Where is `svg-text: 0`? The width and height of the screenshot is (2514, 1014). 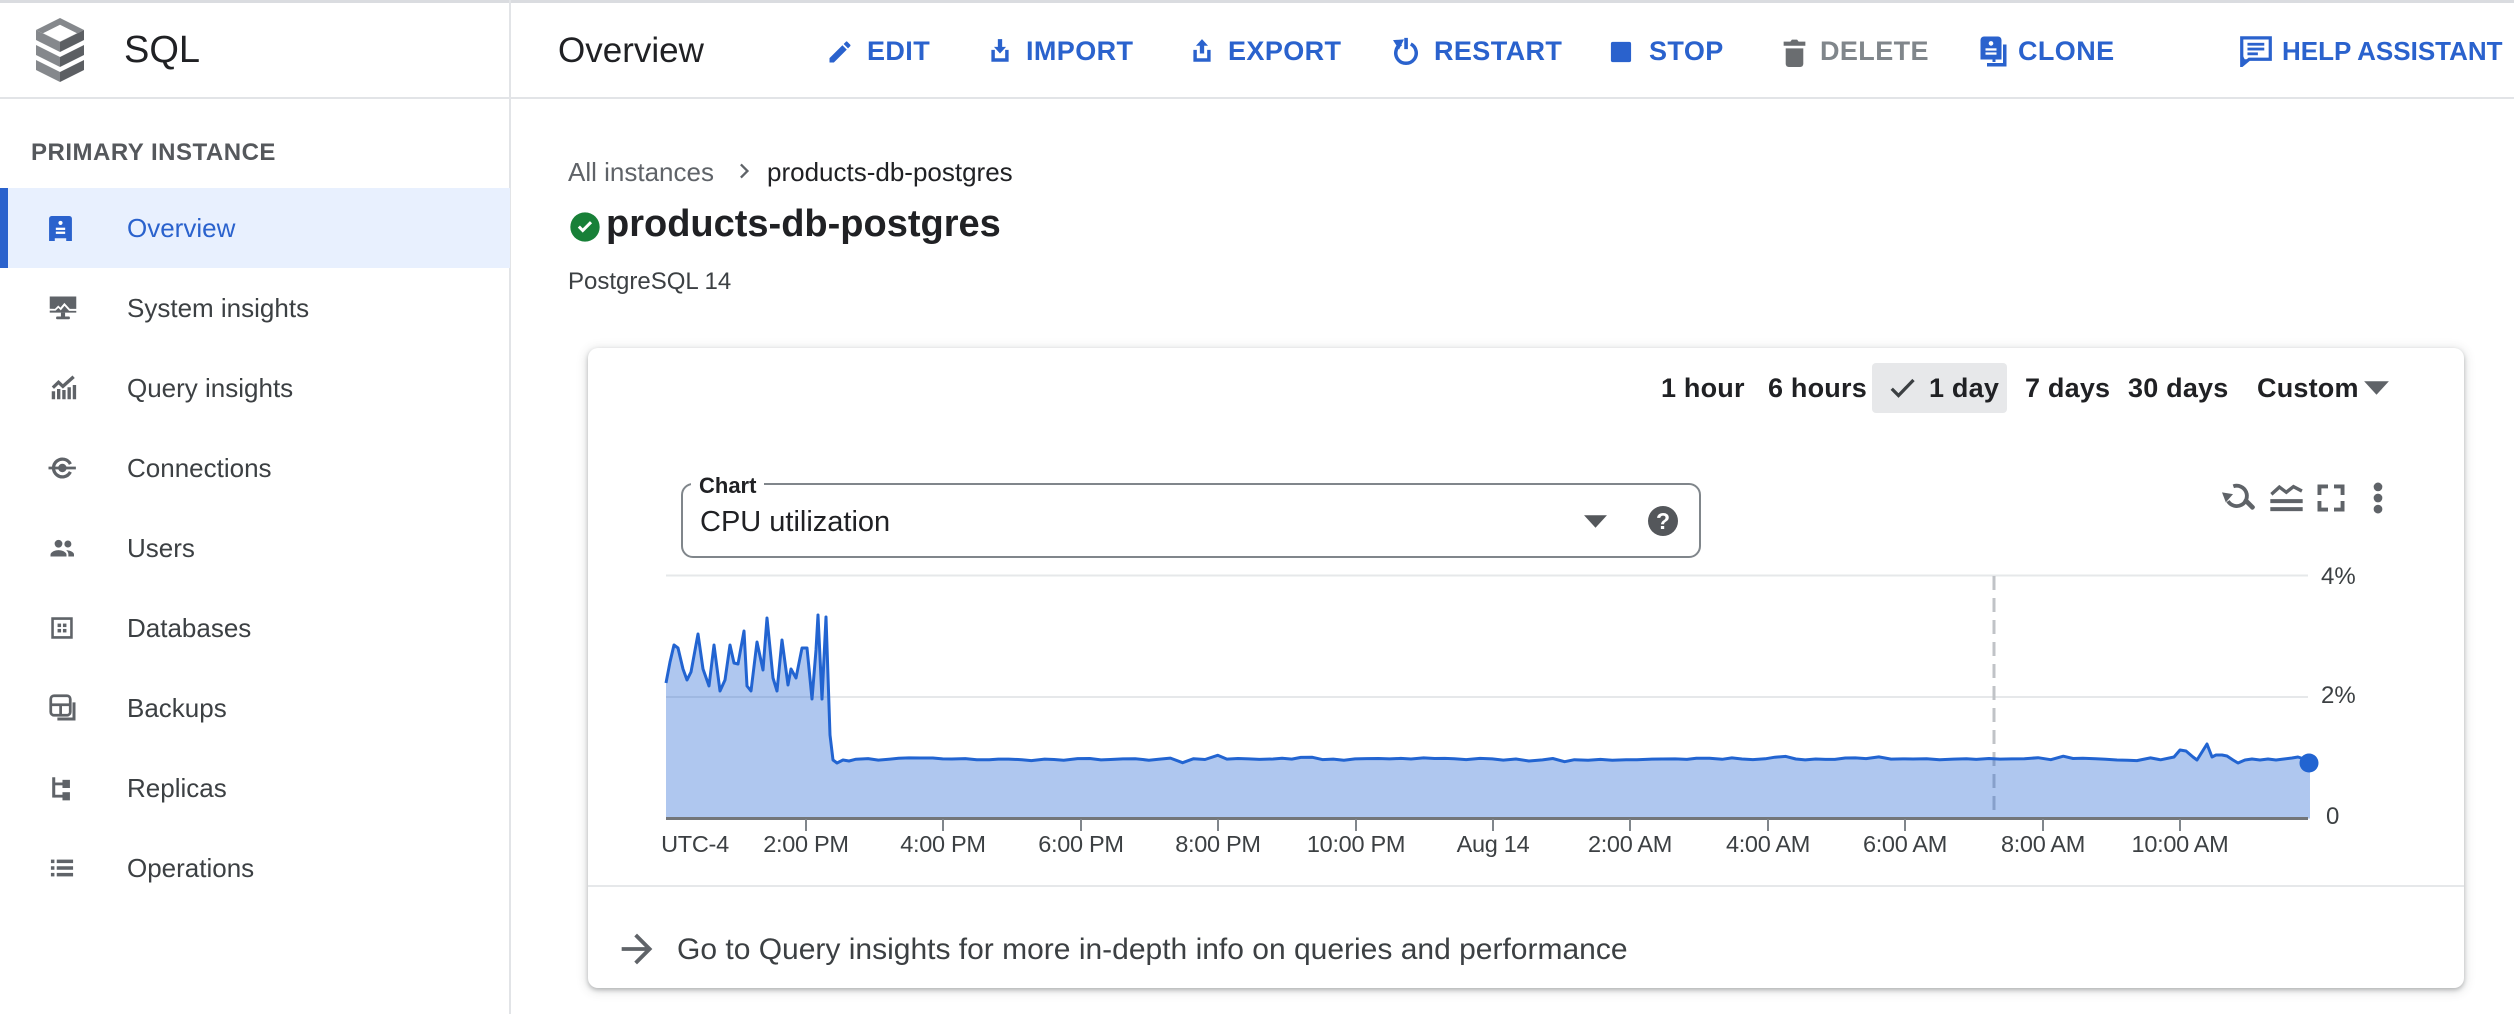 svg-text: 0 is located at coordinates (2332, 816).